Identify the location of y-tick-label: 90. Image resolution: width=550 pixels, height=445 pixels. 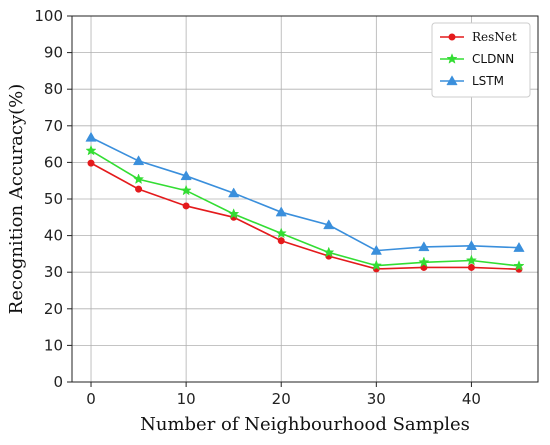
(53, 53).